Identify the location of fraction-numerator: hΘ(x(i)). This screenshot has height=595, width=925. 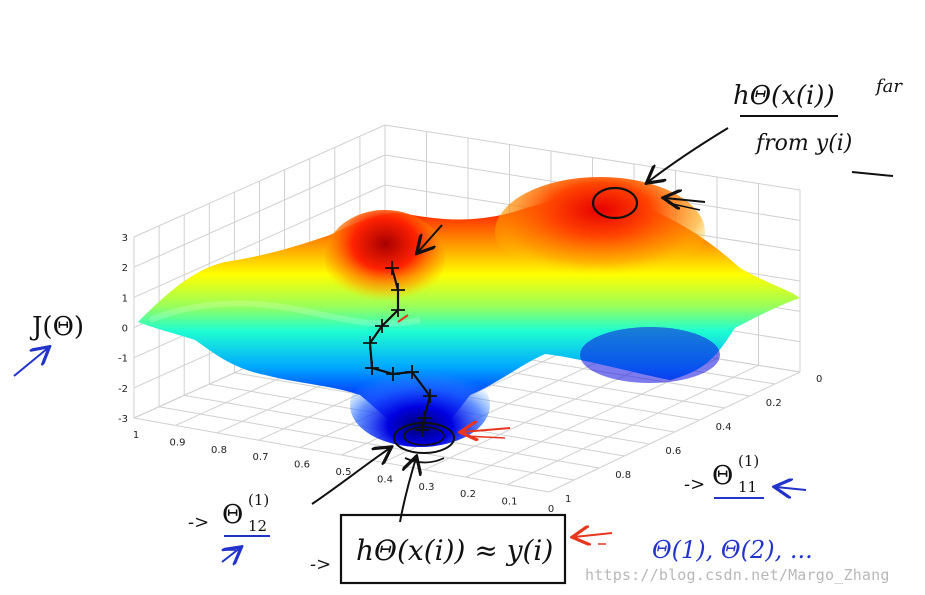
(784, 96).